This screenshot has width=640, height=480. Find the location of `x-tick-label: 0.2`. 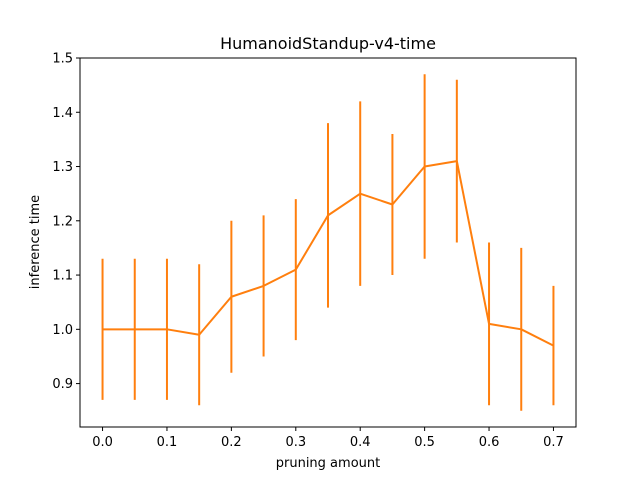

x-tick-label: 0.2 is located at coordinates (231, 442).